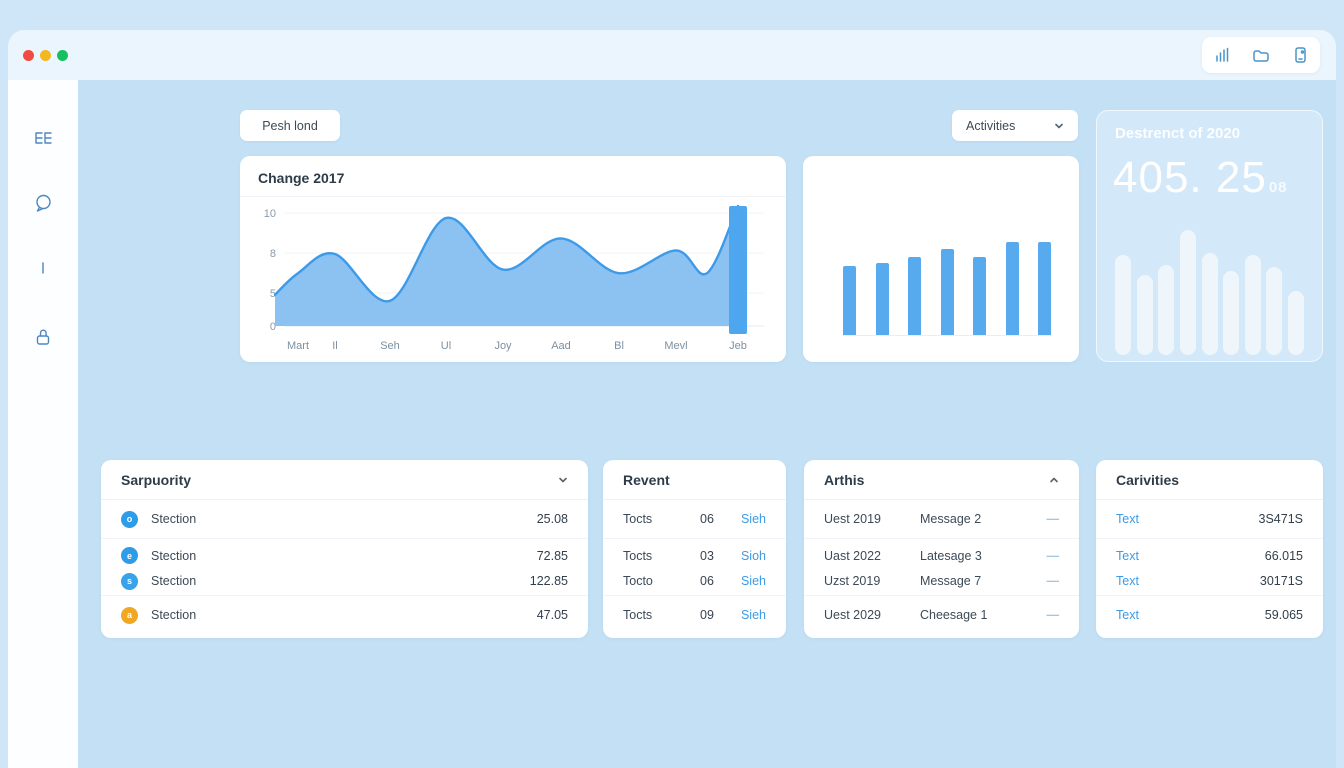  I want to click on row-name: Tocto, so click(638, 581).